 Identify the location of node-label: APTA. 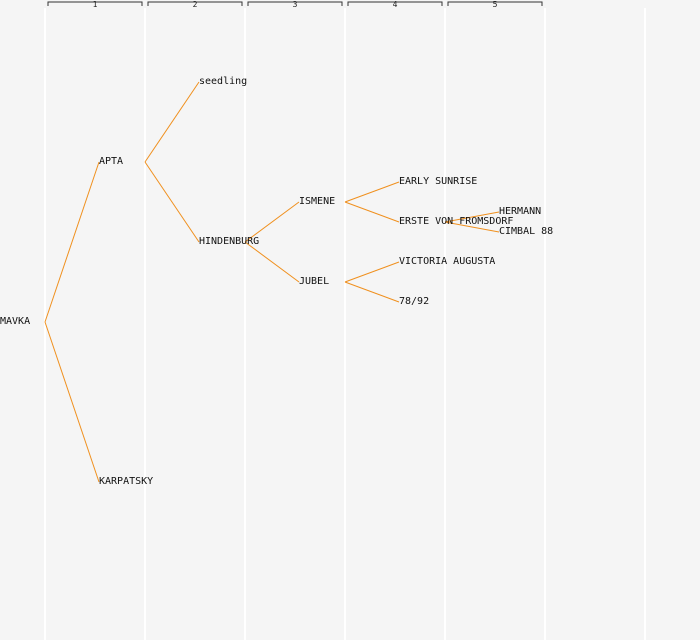
(111, 161).